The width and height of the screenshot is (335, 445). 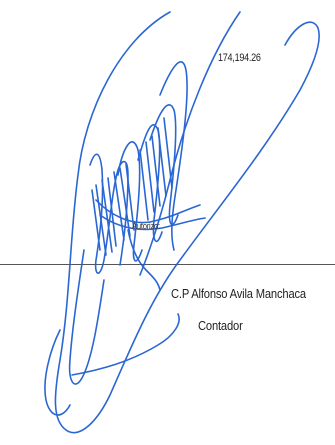 I want to click on signature-line, so click(x=167, y=264).